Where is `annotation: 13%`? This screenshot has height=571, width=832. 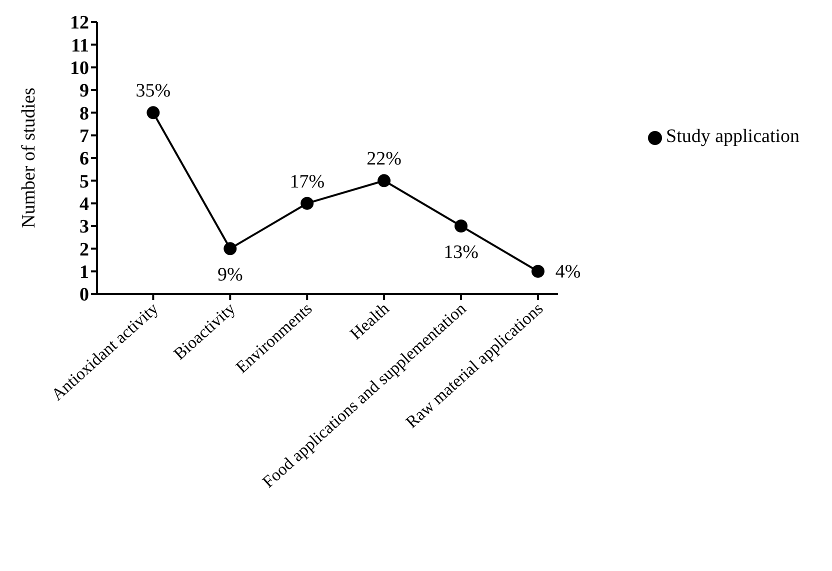
annotation: 13% is located at coordinates (461, 252).